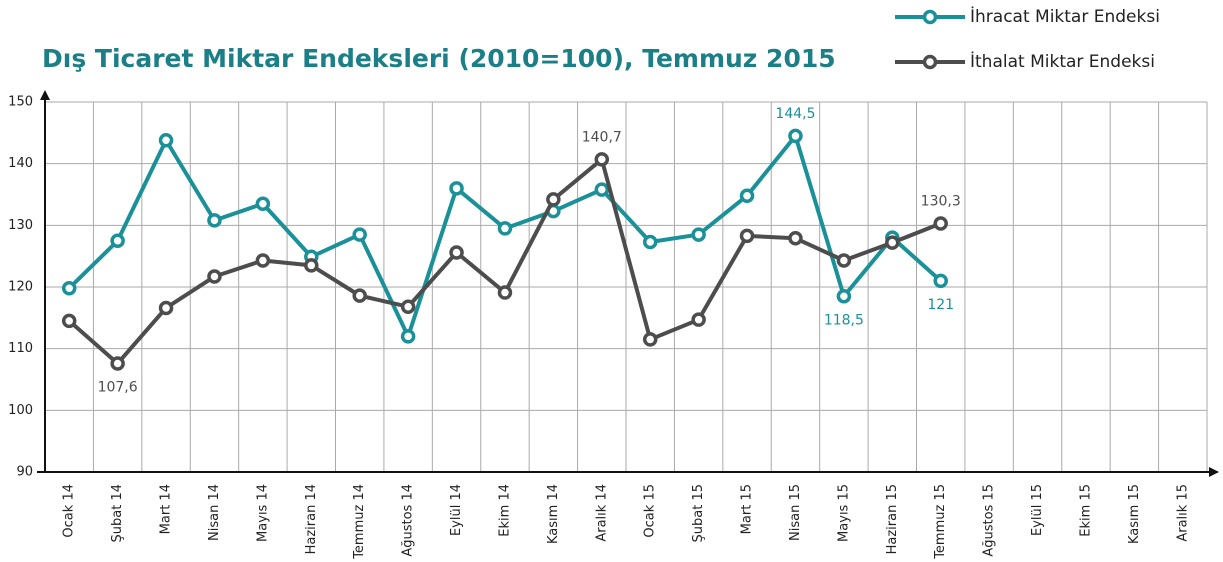  Describe the element at coordinates (989, 520) in the screenshot. I see `x-tick-label: Ağustos 15` at that location.